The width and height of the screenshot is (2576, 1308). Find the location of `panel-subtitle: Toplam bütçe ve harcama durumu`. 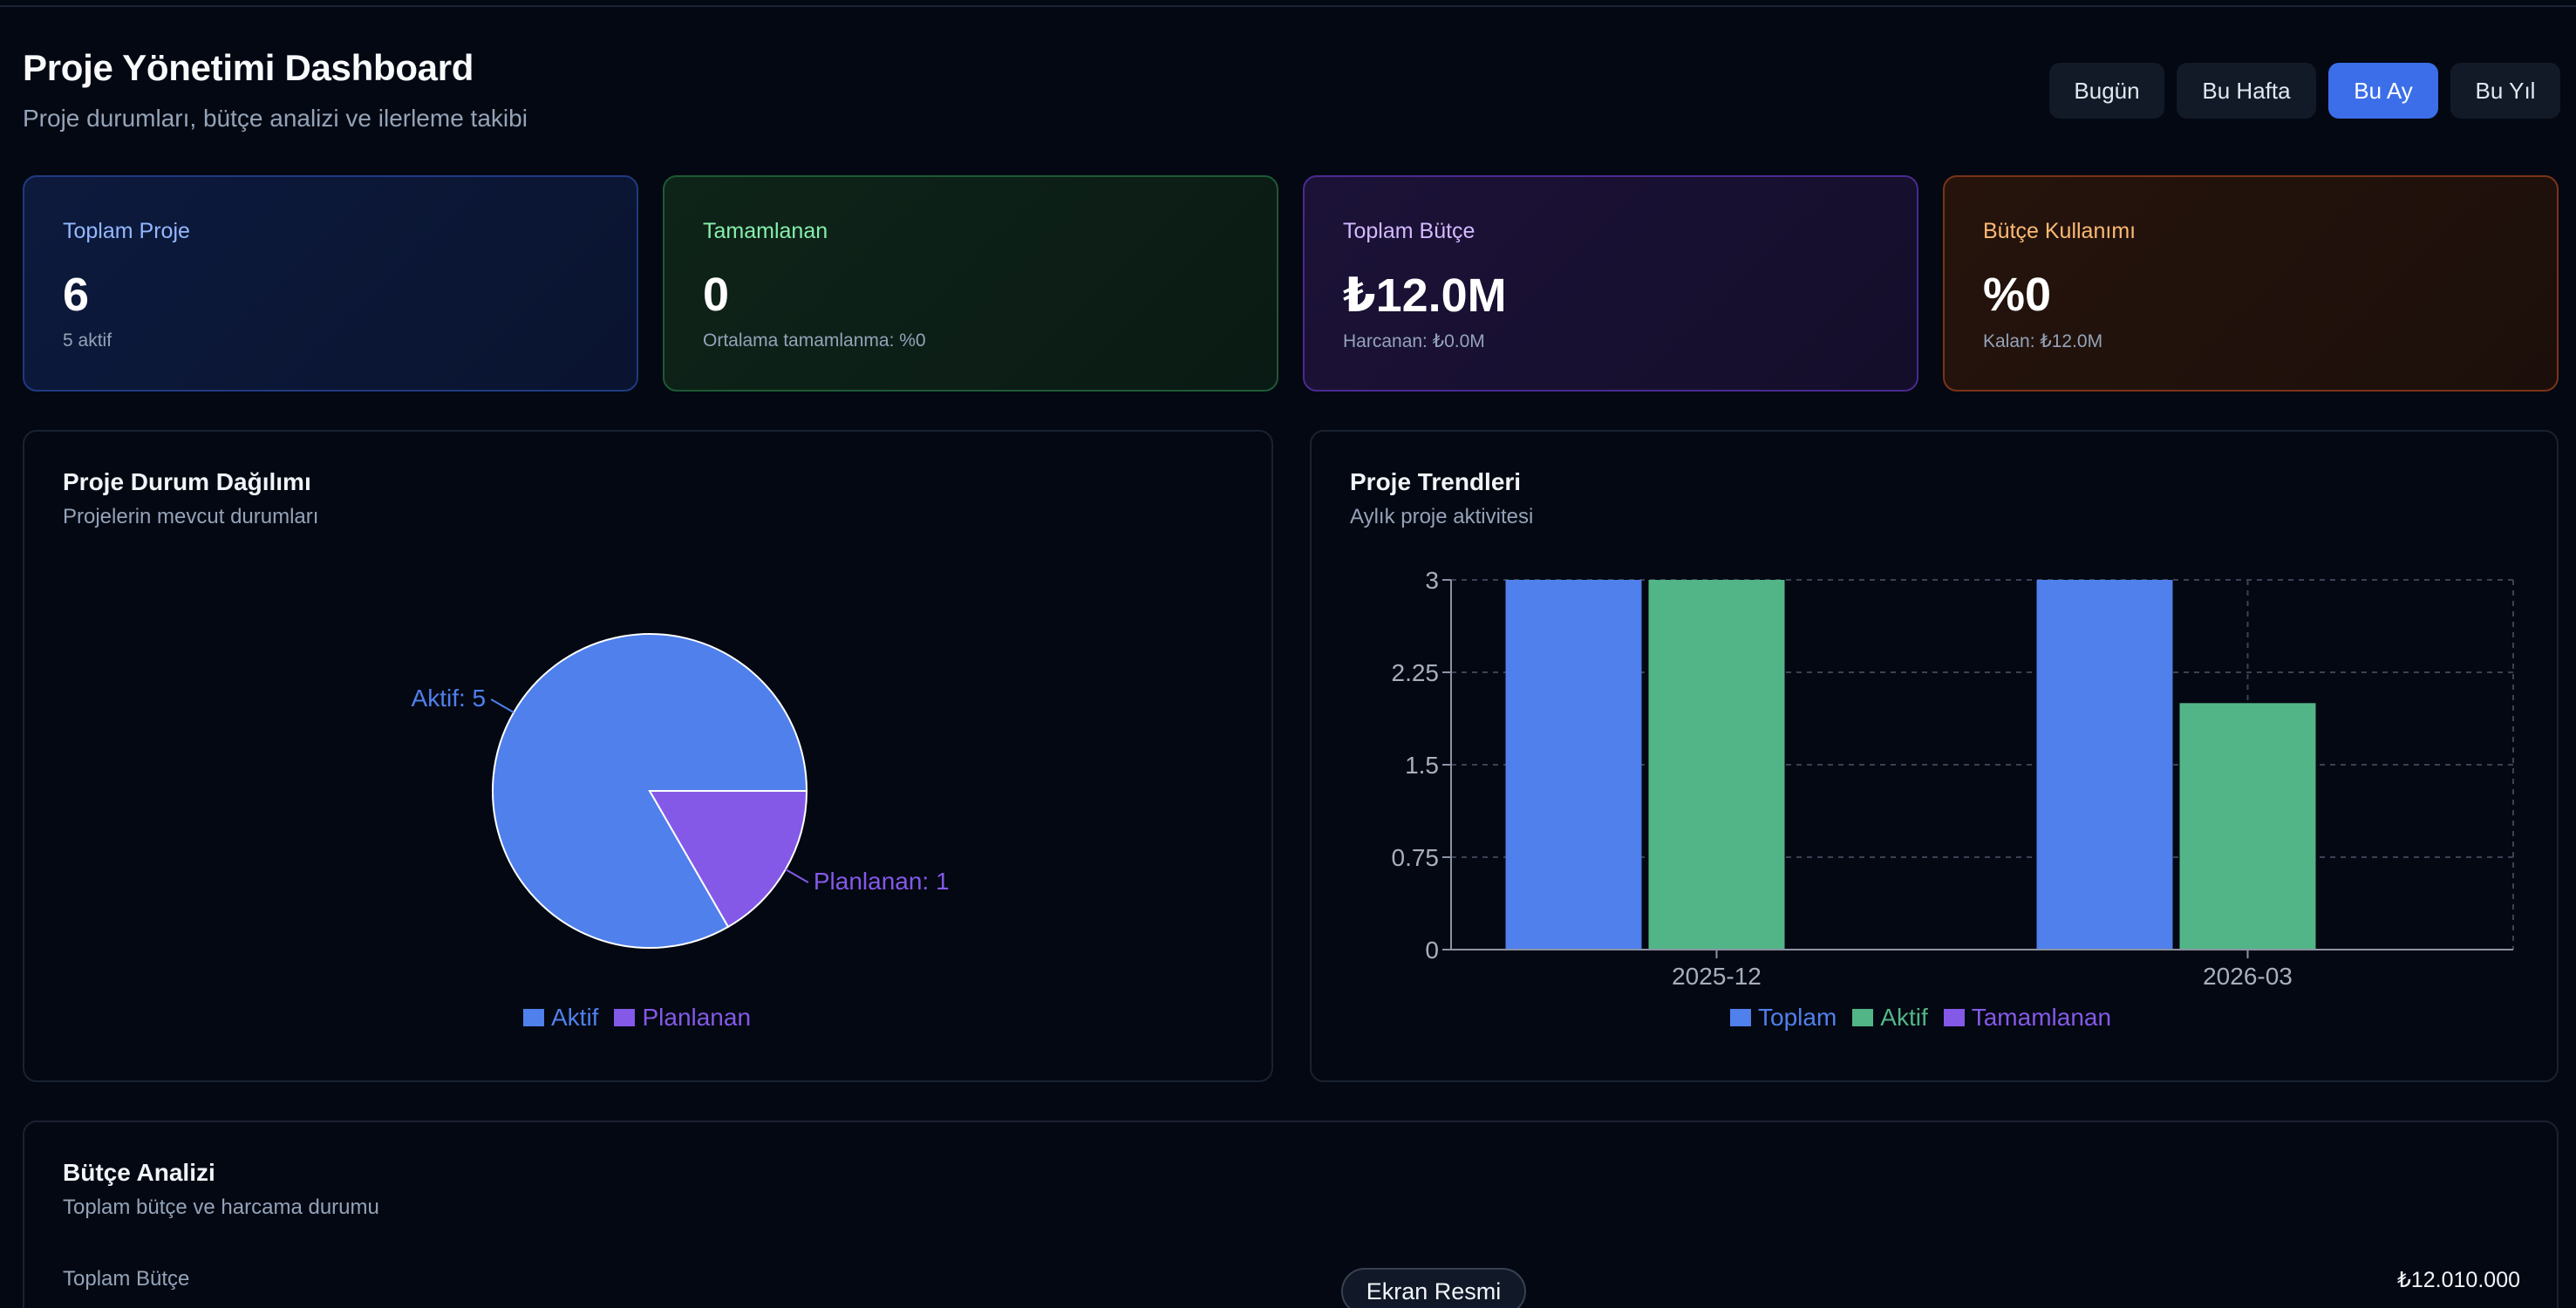

panel-subtitle: Toplam bütçe ve harcama durumu is located at coordinates (221, 1207).